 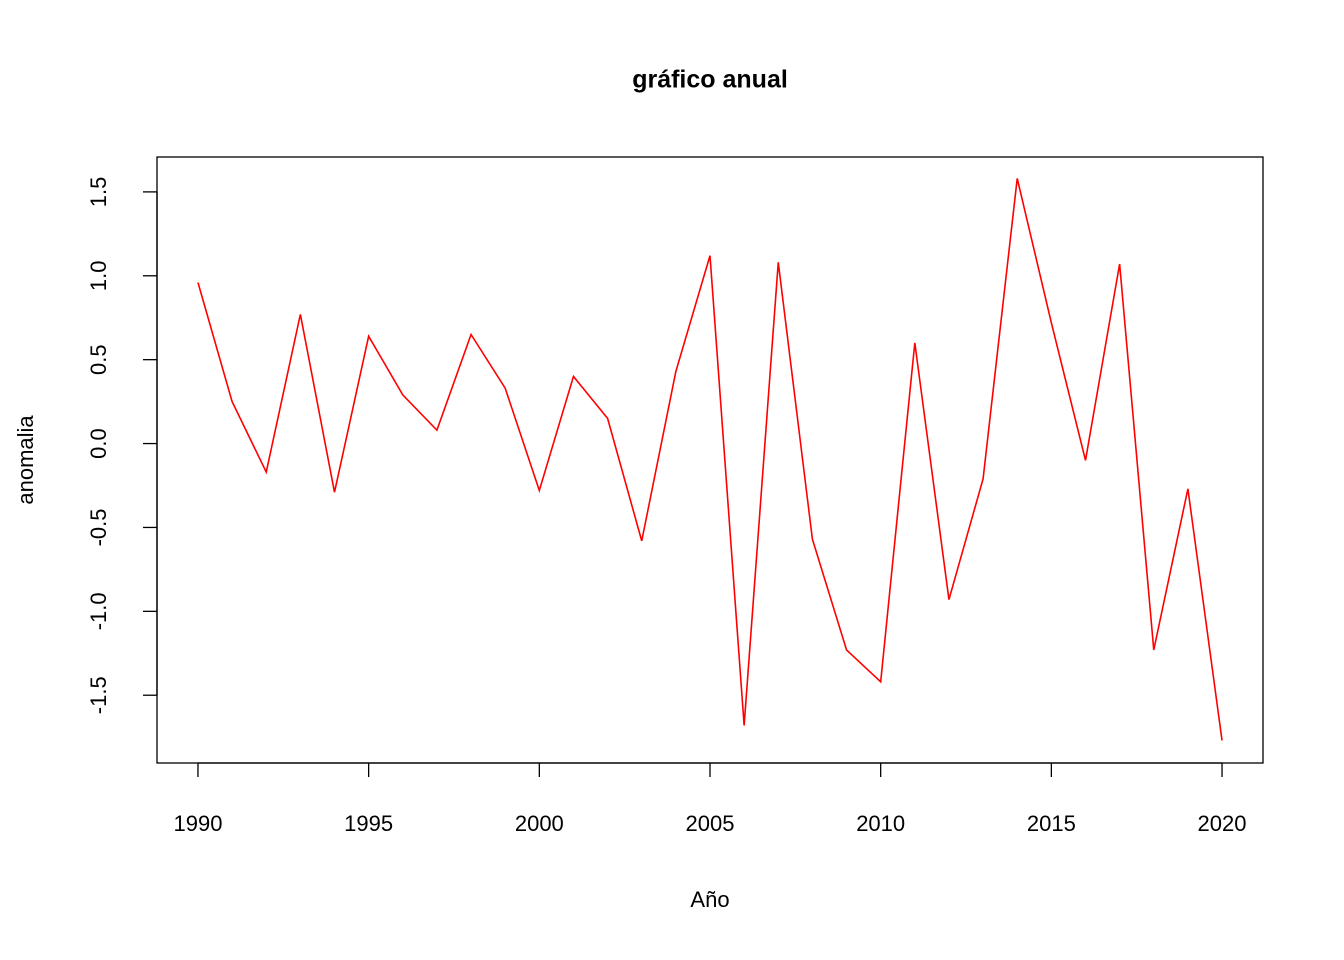 I want to click on x-tick-label: 2015, so click(x=1051, y=823).